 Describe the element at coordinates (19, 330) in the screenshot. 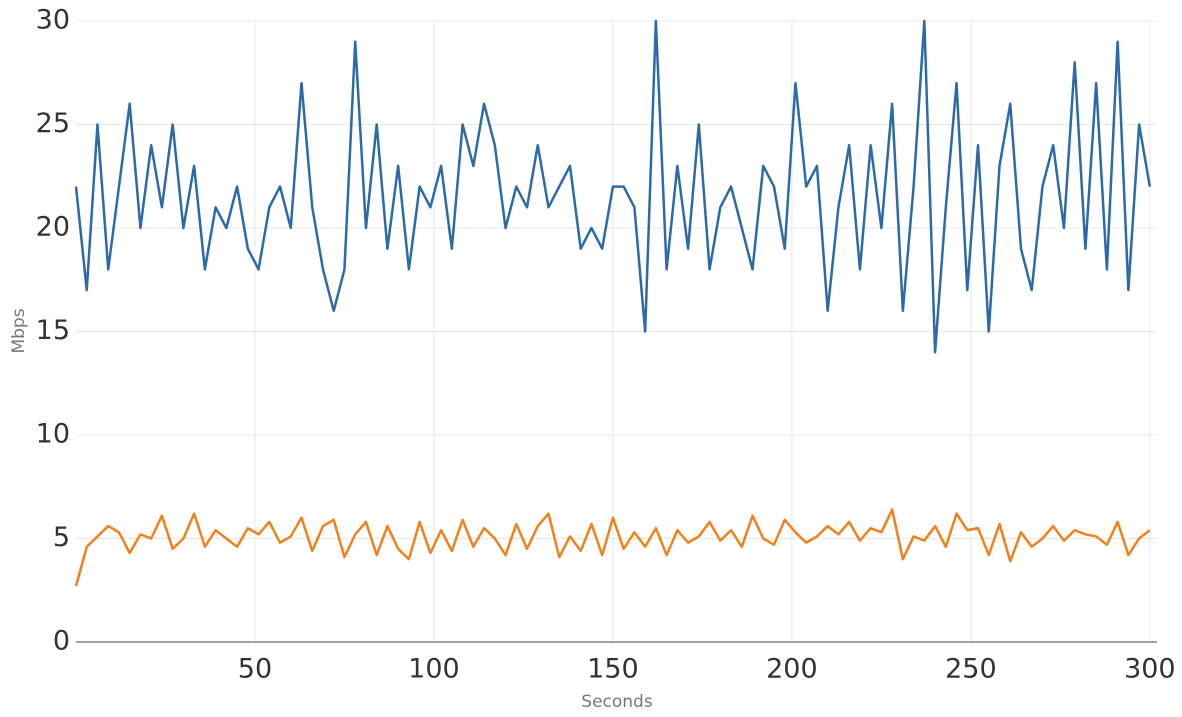

I see `y-axis-title: Mbps` at that location.